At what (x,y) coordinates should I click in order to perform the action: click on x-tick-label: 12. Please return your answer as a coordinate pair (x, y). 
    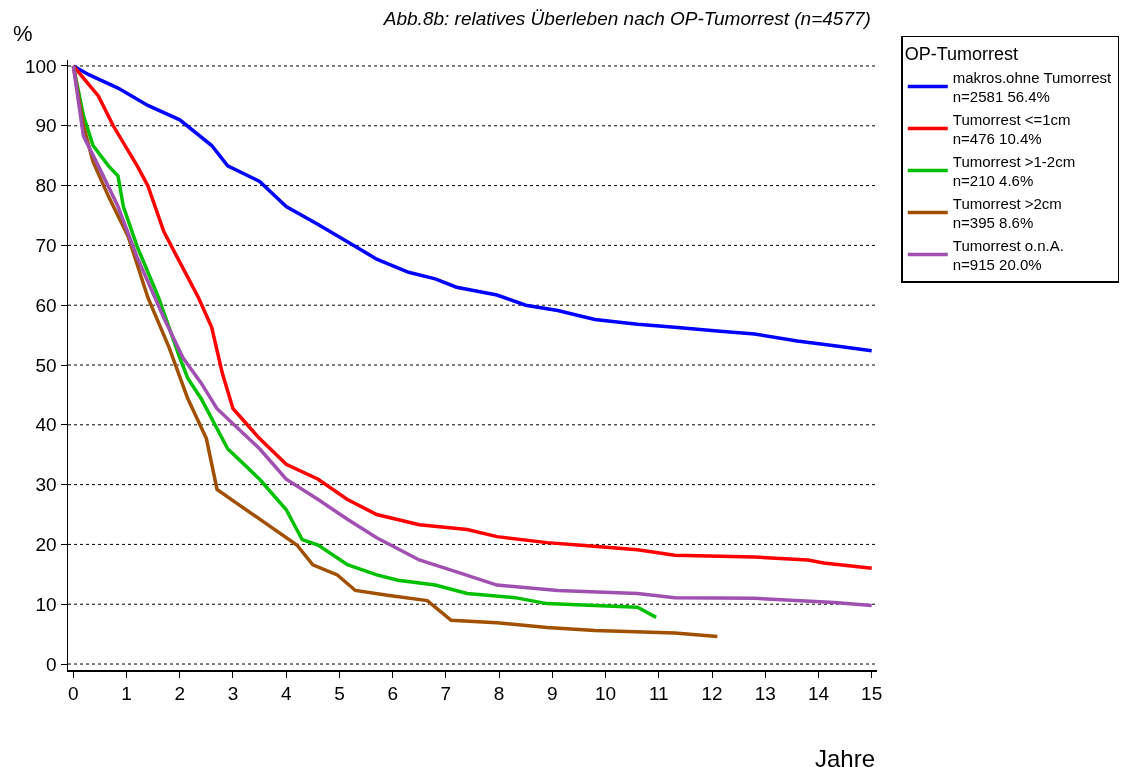
    Looking at the image, I should click on (712, 694).